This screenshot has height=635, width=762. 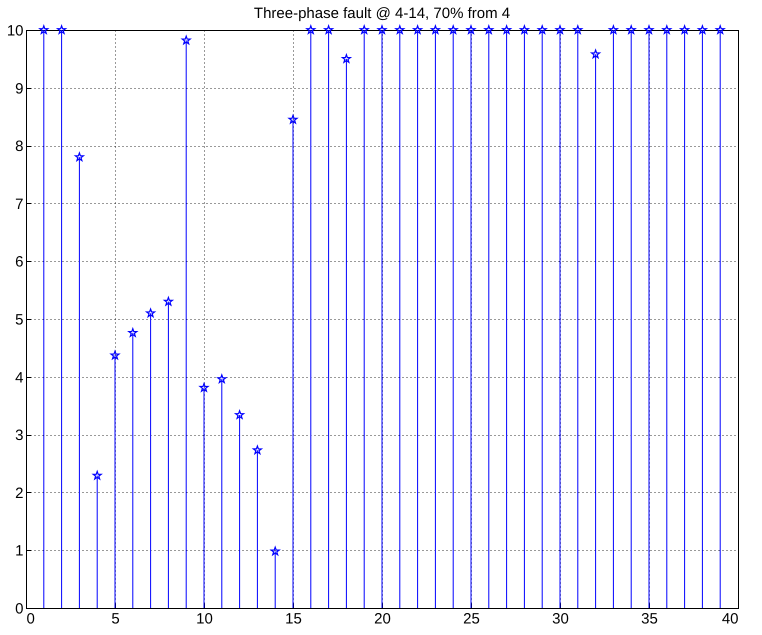 What do you see at coordinates (19, 377) in the screenshot?
I see `y-tick-label: 4` at bounding box center [19, 377].